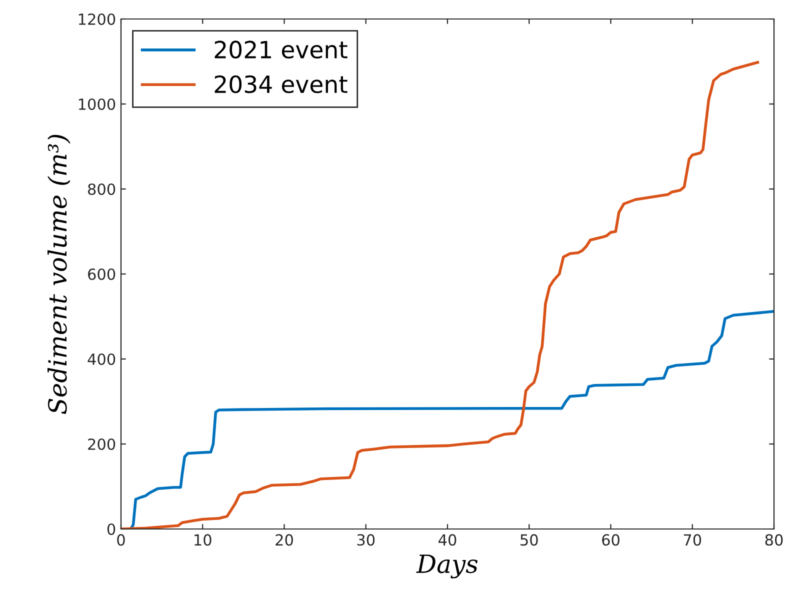  Describe the element at coordinates (121, 540) in the screenshot. I see `x-tick-label: 0` at that location.